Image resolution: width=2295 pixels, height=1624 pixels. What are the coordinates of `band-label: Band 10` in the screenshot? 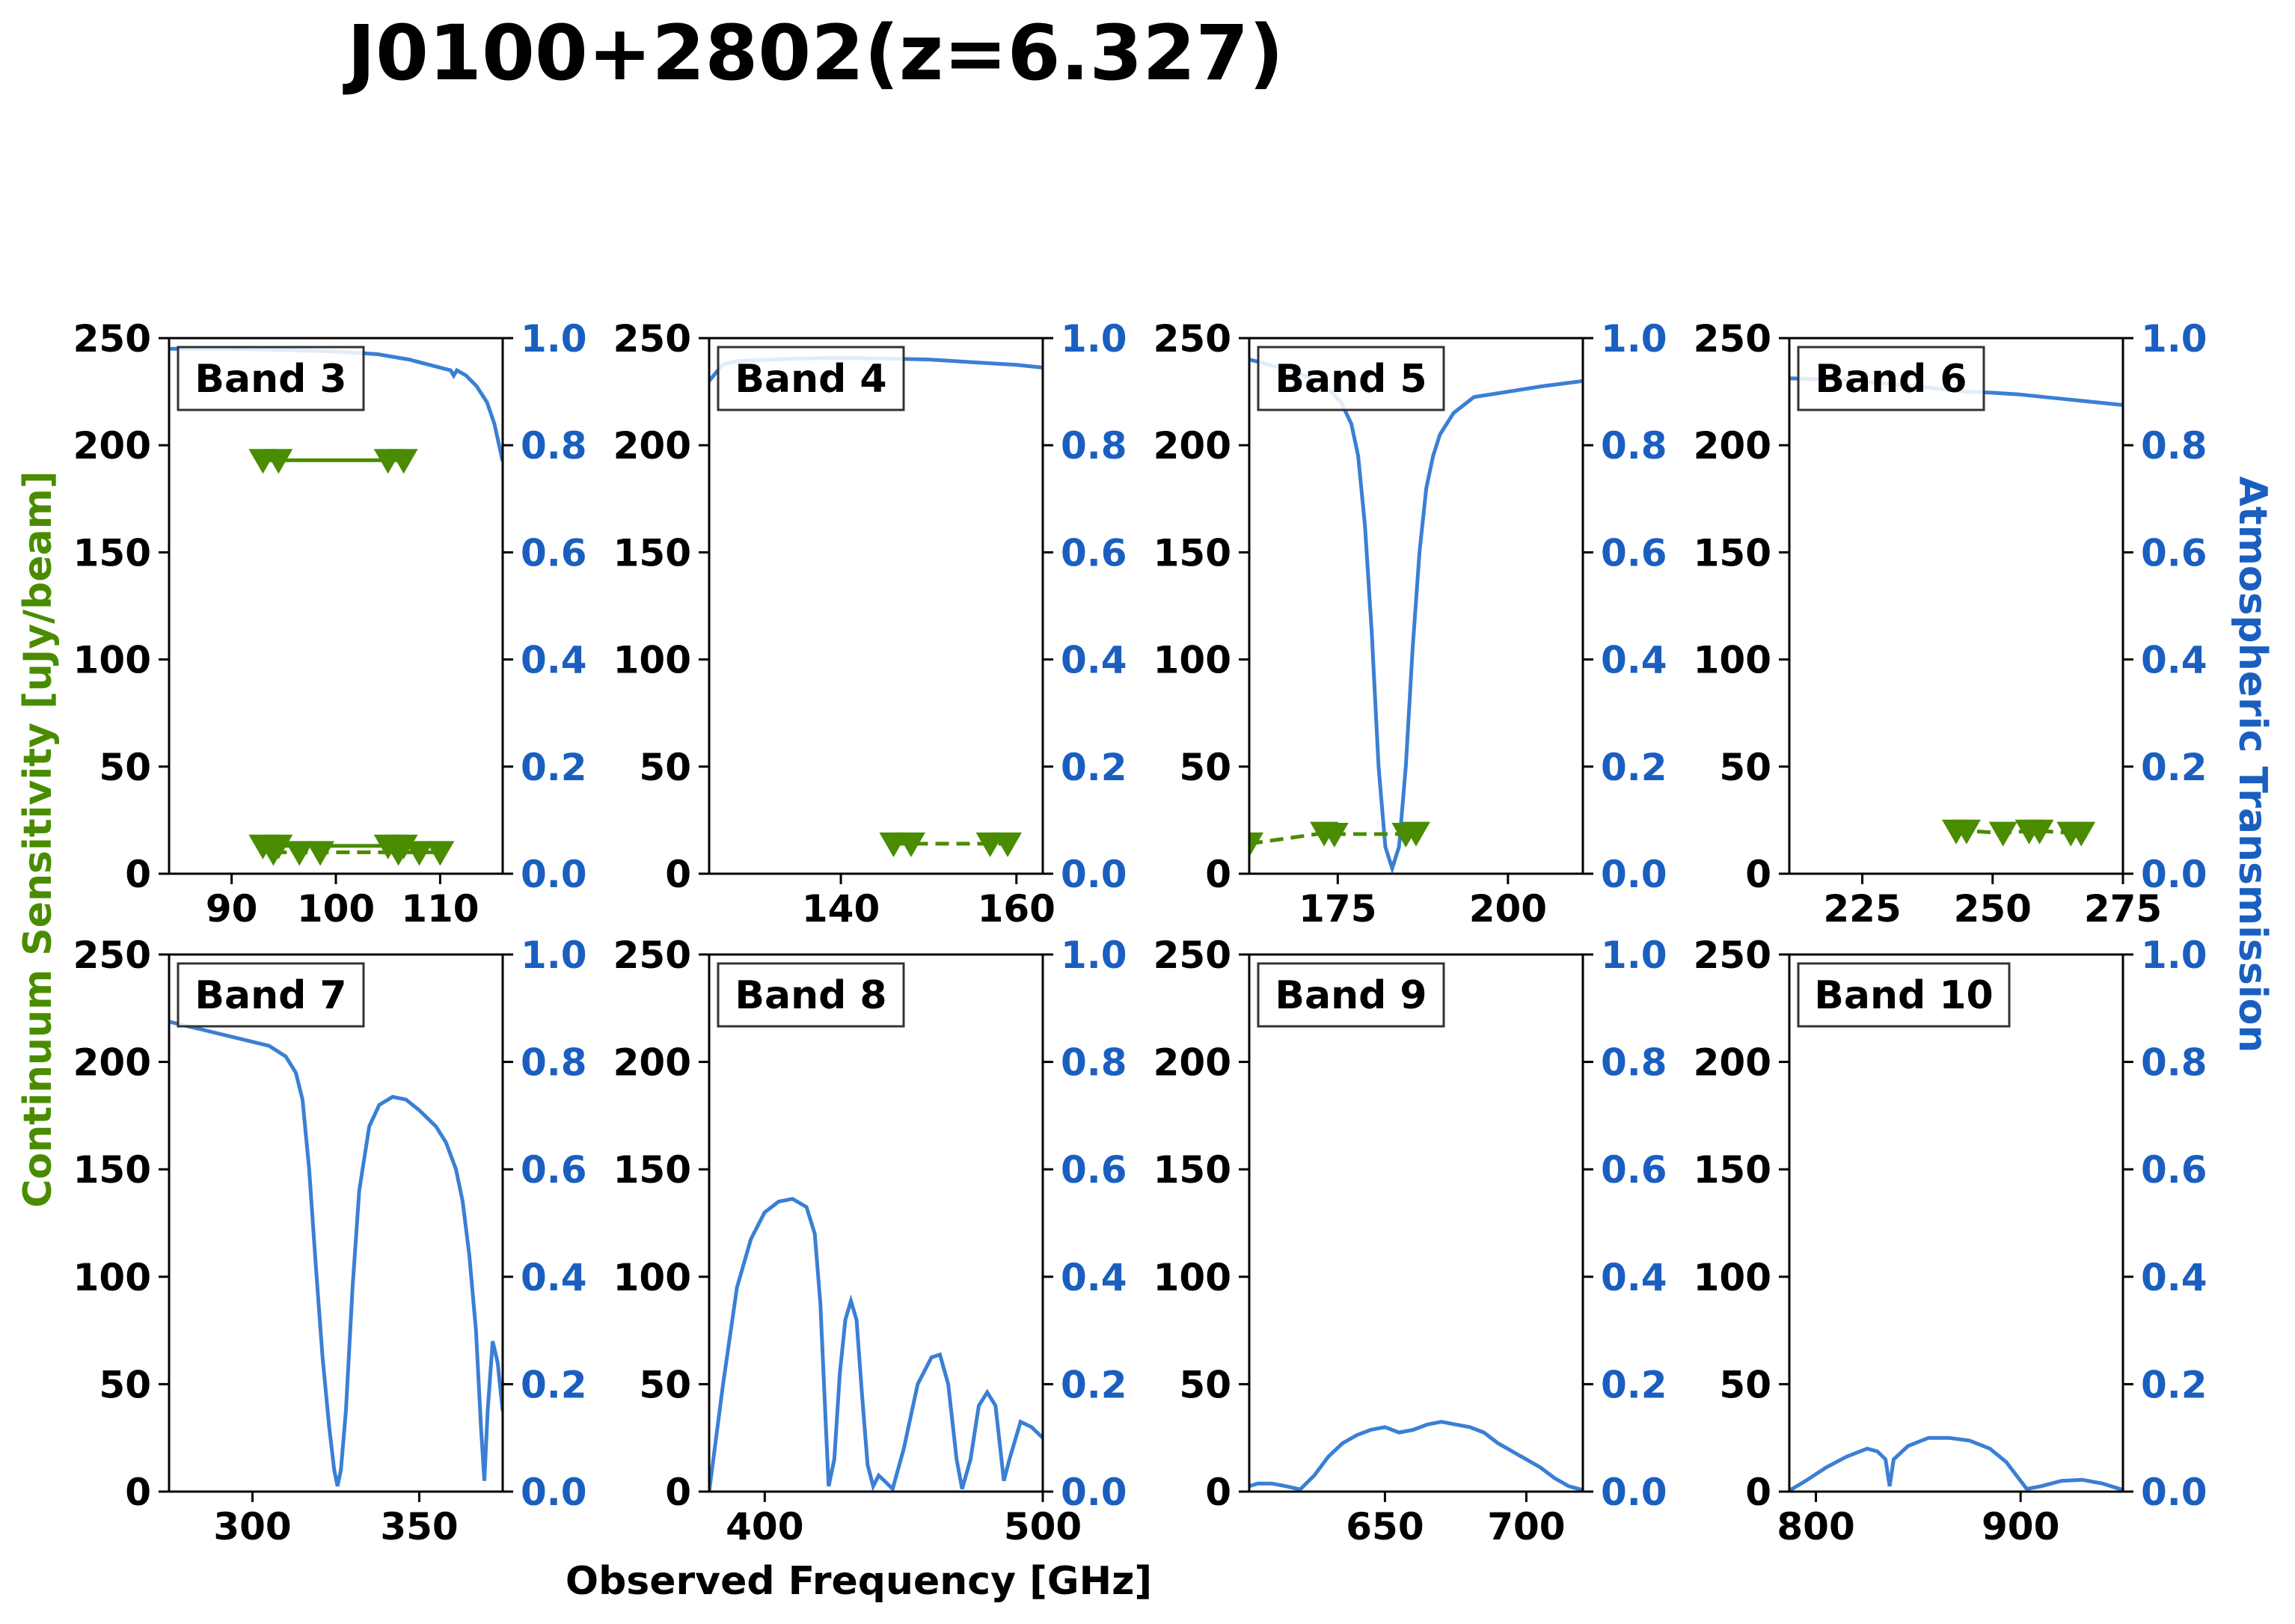 It's located at (1904, 995).